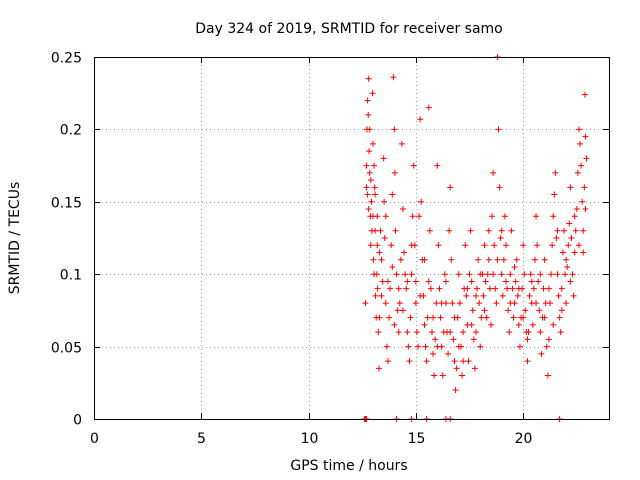 The width and height of the screenshot is (640, 480). What do you see at coordinates (348, 466) in the screenshot?
I see `x-axis-label: GPS time / hours` at bounding box center [348, 466].